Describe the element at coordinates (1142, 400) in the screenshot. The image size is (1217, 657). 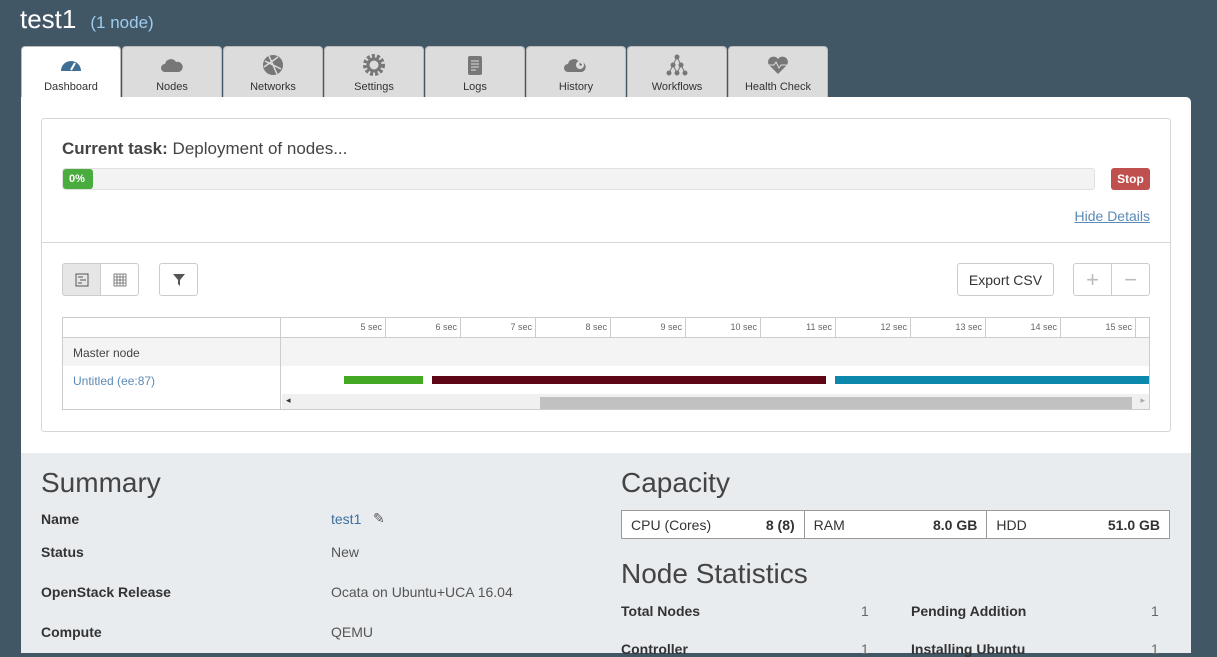
I see `scroll-right-arrow: ▸` at that location.